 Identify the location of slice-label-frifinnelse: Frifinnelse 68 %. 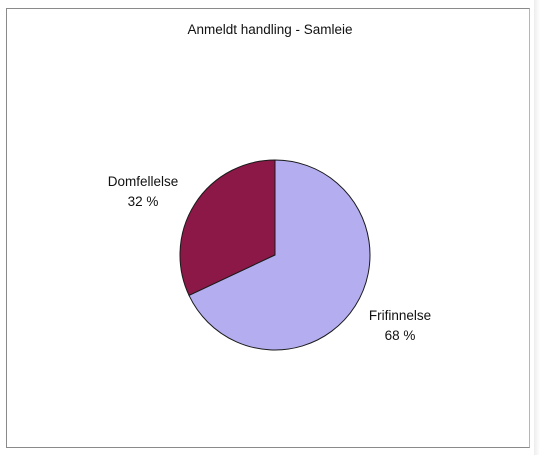
(400, 326).